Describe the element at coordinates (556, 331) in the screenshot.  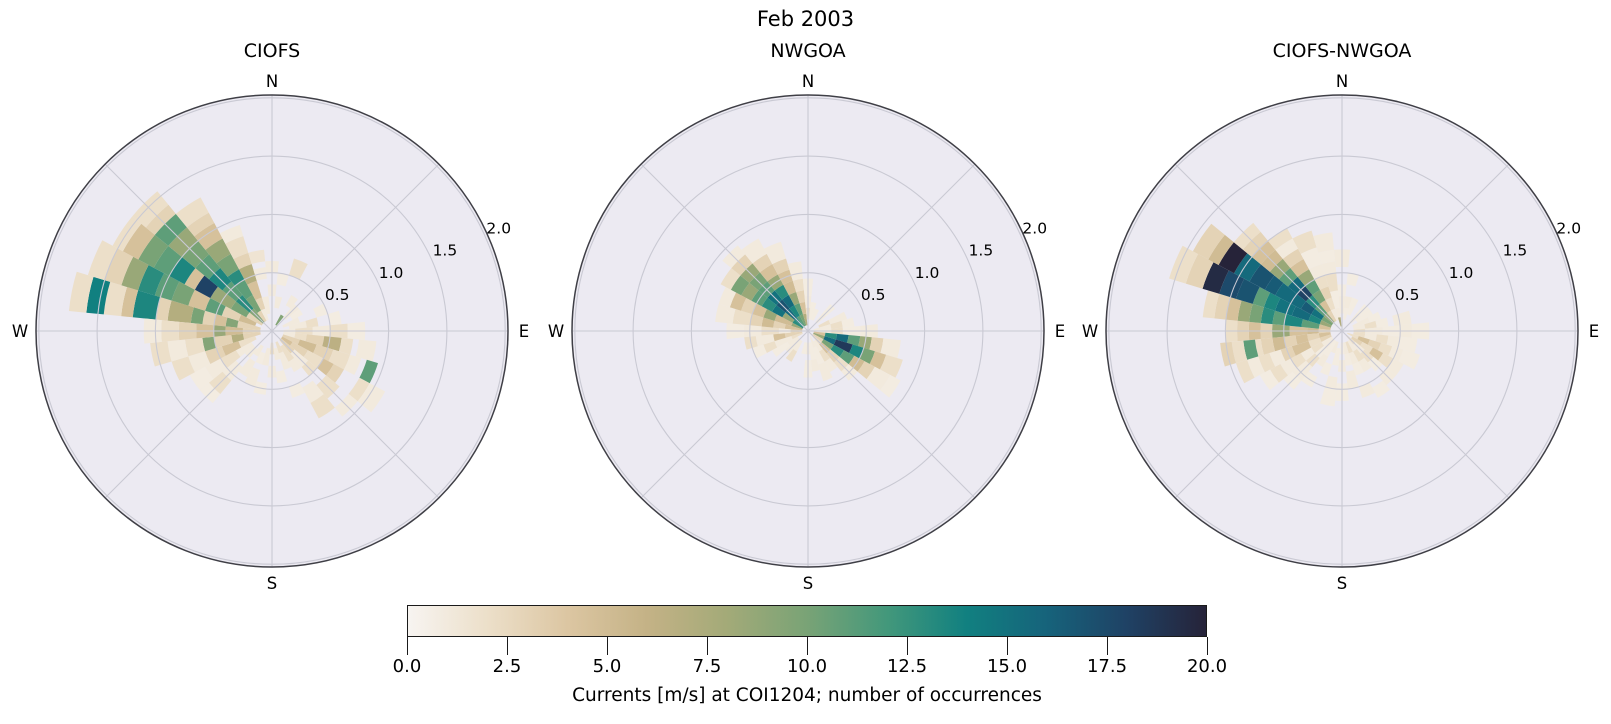
I see `cardinal-label-w: W` at that location.